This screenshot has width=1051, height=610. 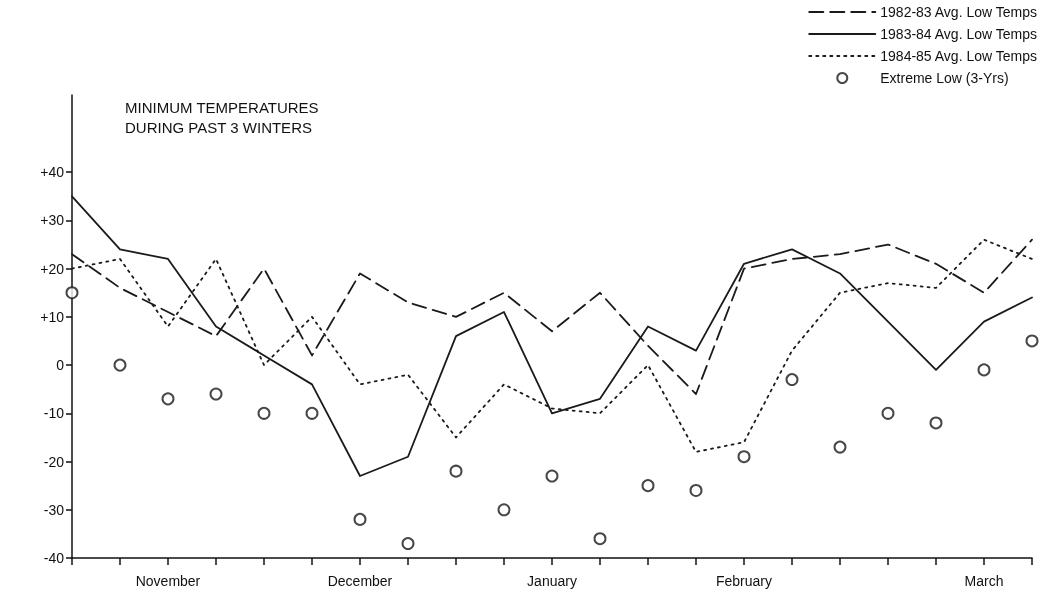 I want to click on x-tick-label: December, so click(x=360, y=581).